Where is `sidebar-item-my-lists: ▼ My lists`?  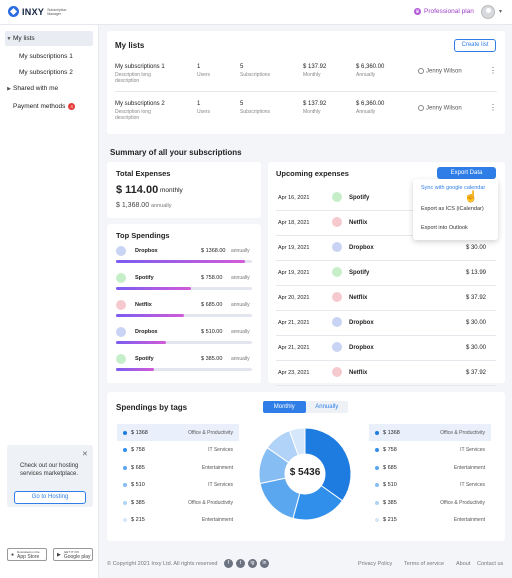 sidebar-item-my-lists: ▼ My lists is located at coordinates (49, 38).